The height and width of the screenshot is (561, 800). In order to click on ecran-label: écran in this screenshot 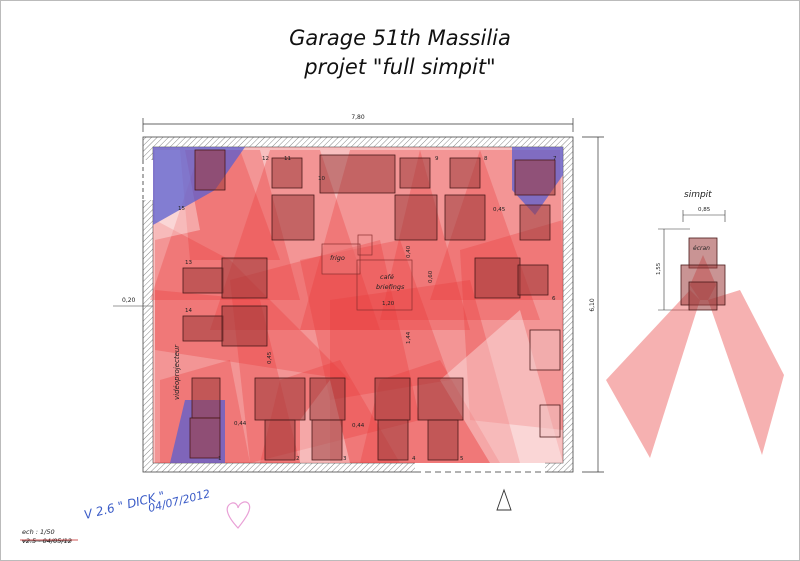, I will do `click(701, 248)`.